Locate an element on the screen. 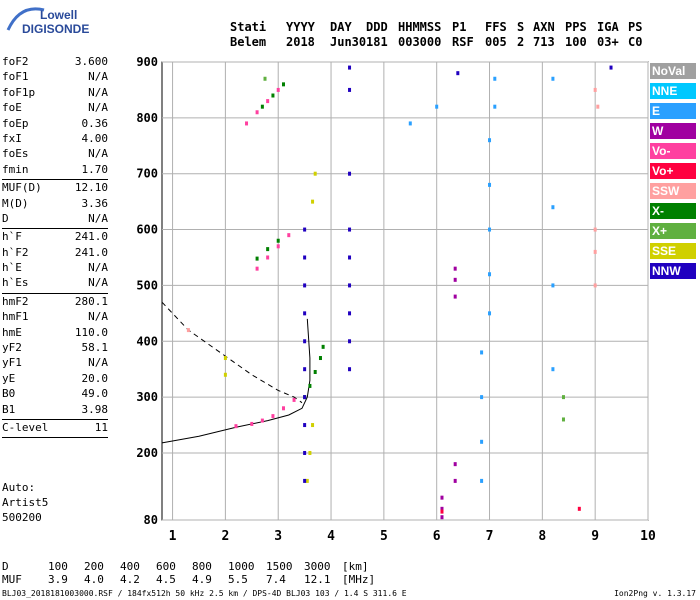 The width and height of the screenshot is (700, 600). param-name: B0 is located at coordinates (9, 394).